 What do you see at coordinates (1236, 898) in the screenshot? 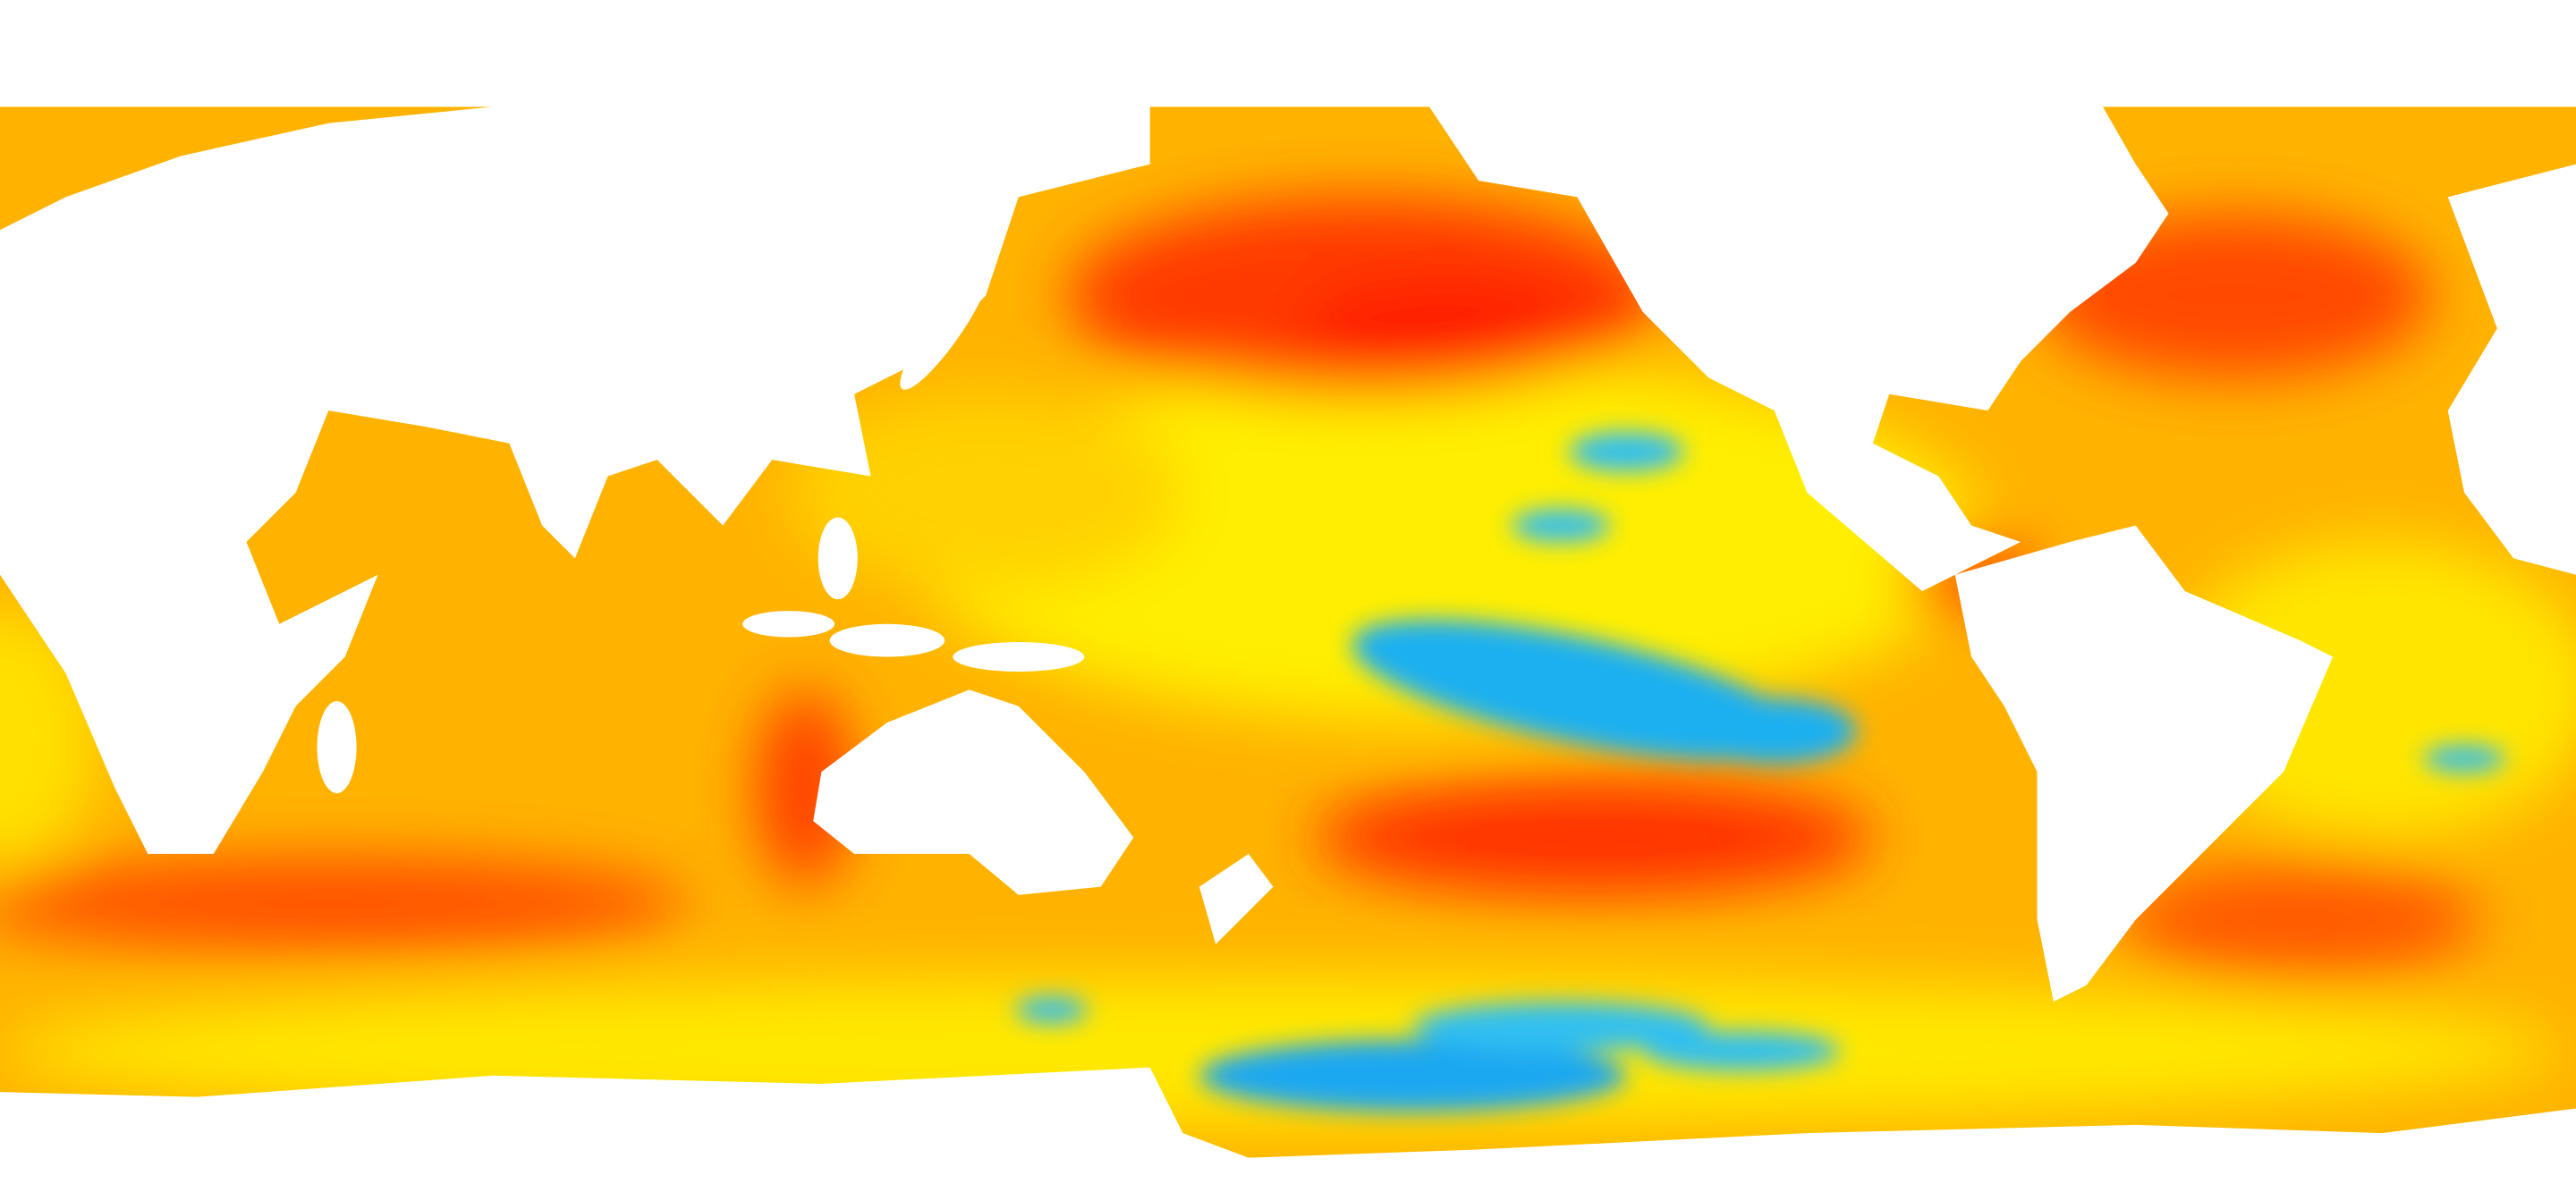
I see `new-zealand` at bounding box center [1236, 898].